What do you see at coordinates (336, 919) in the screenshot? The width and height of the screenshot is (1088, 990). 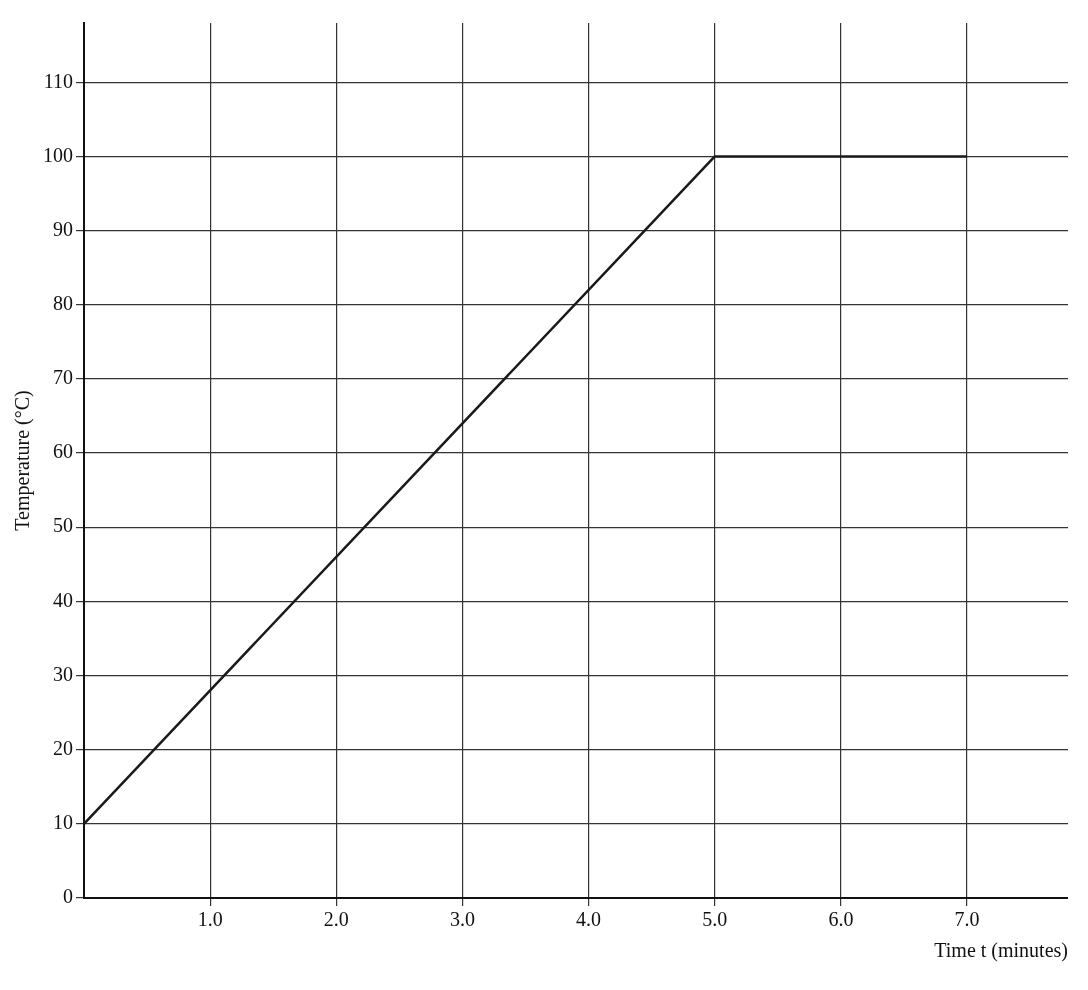 I see `x-tick-label: 2.0` at bounding box center [336, 919].